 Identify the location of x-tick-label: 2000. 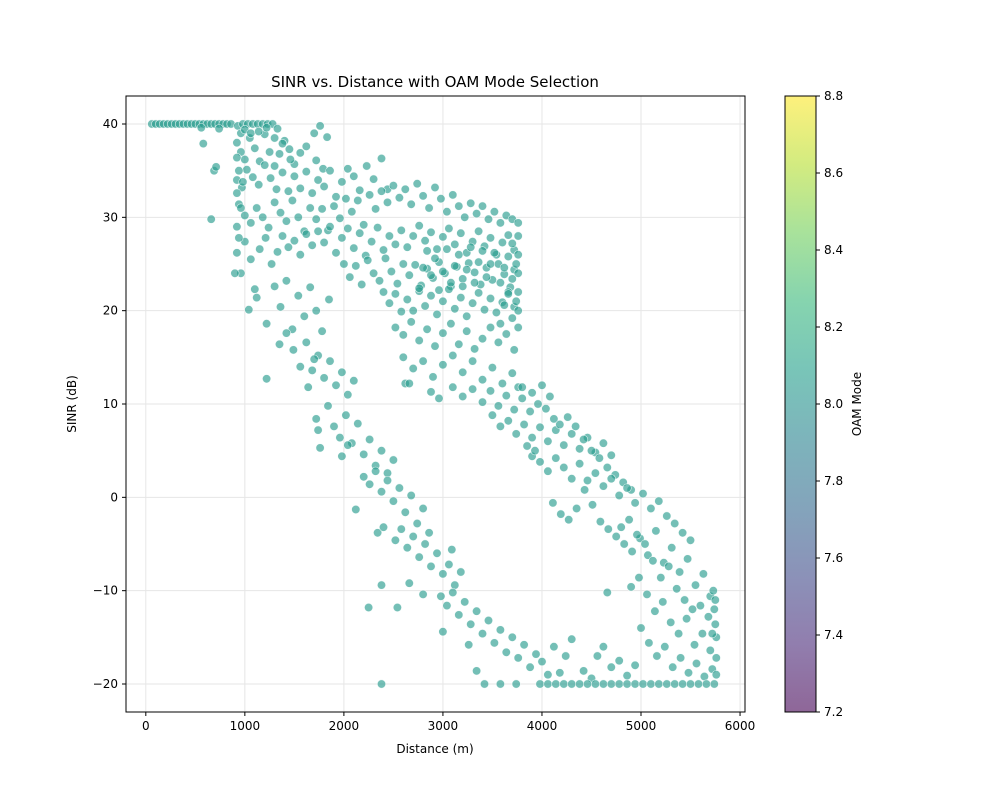
(344, 726).